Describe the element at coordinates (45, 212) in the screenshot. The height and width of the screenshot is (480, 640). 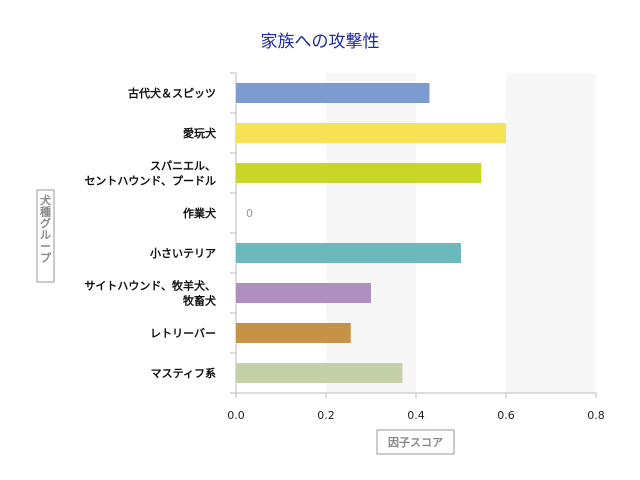
I see `y-axis-title-char: 種` at that location.